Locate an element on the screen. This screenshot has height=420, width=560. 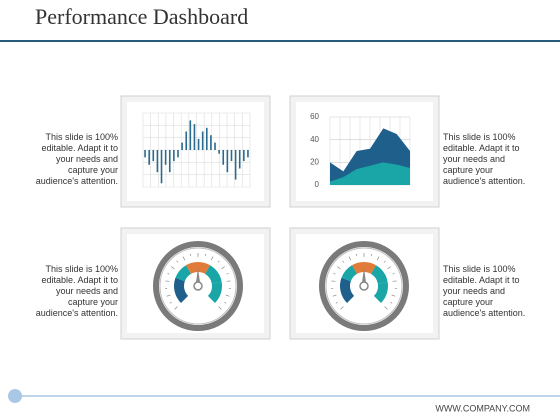
footer: WWW.COMPANY.COM is located at coordinates (482, 408).